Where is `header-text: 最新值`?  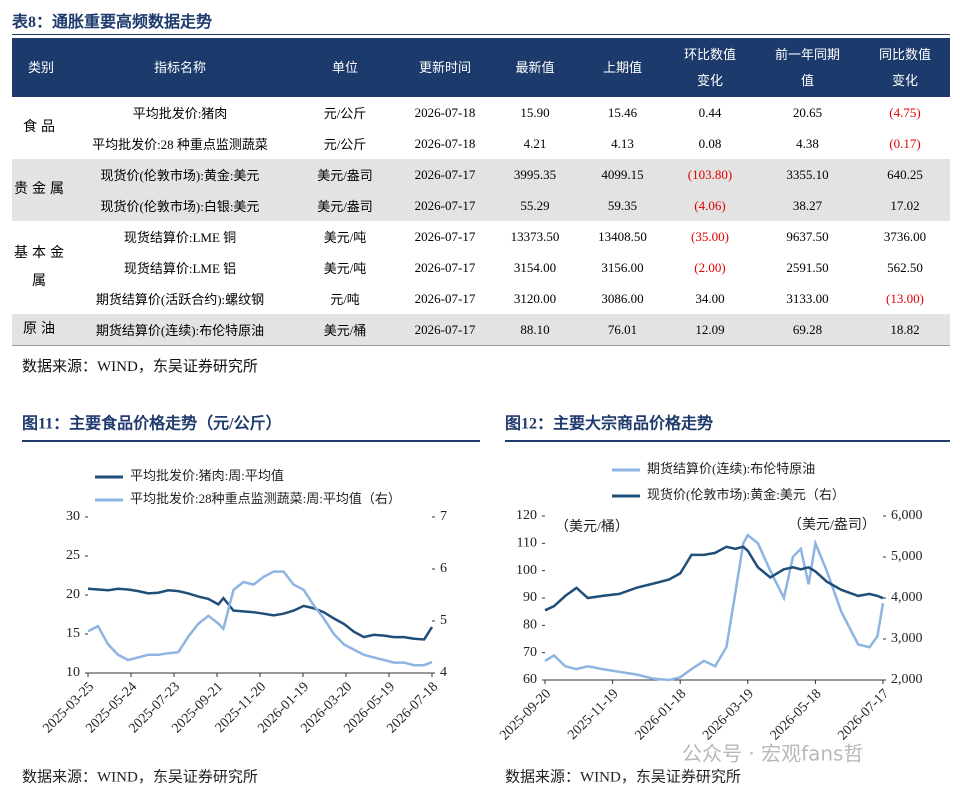
header-text: 最新值 is located at coordinates (535, 67).